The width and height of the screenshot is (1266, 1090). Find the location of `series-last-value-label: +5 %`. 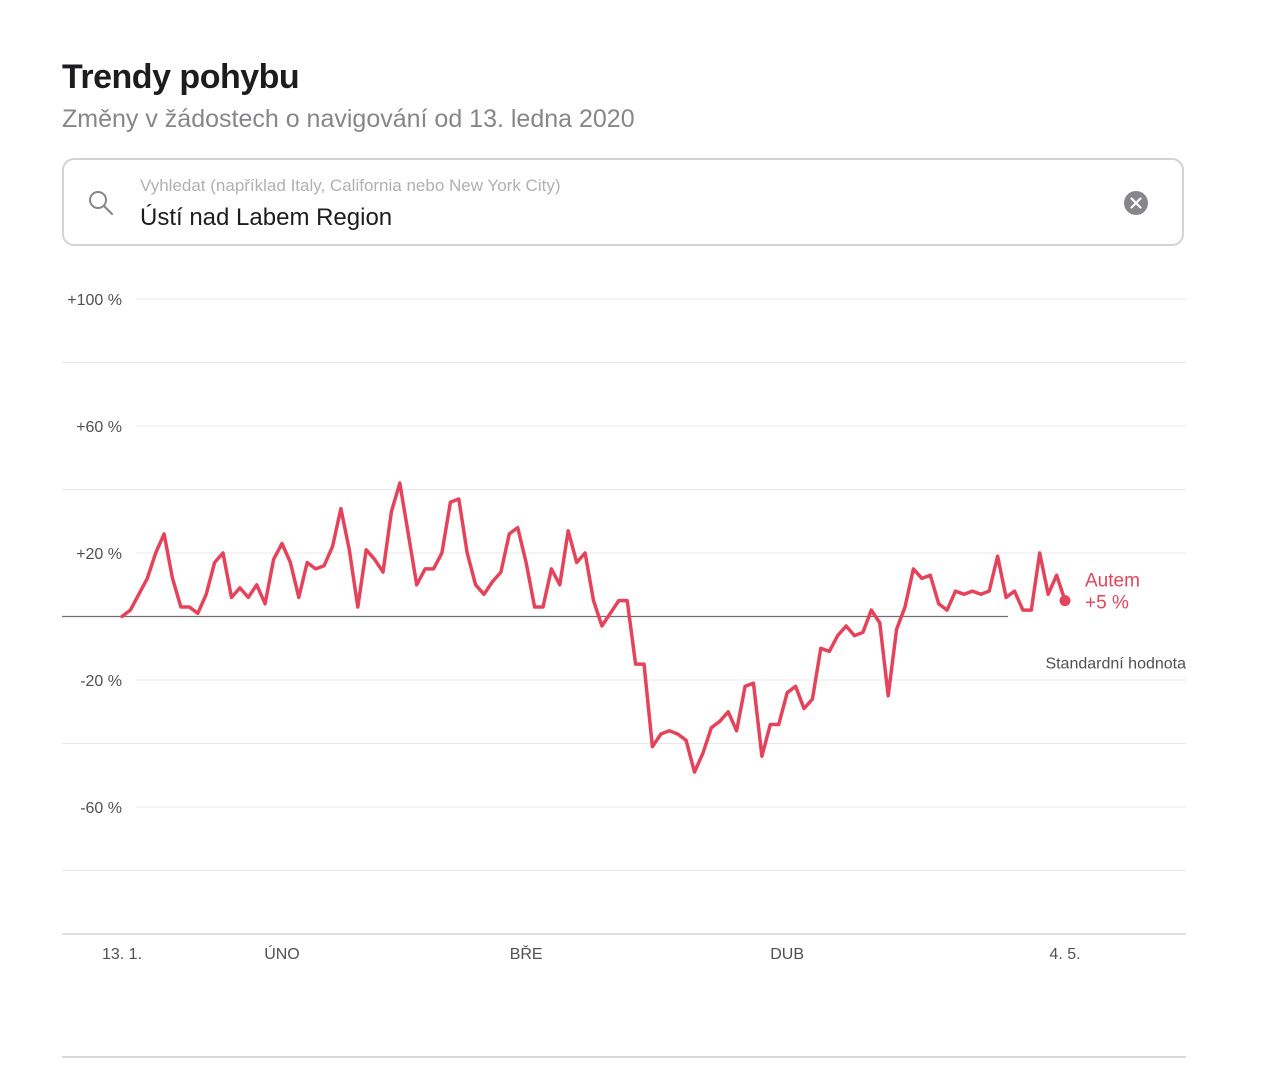

series-last-value-label: +5 % is located at coordinates (1107, 603).